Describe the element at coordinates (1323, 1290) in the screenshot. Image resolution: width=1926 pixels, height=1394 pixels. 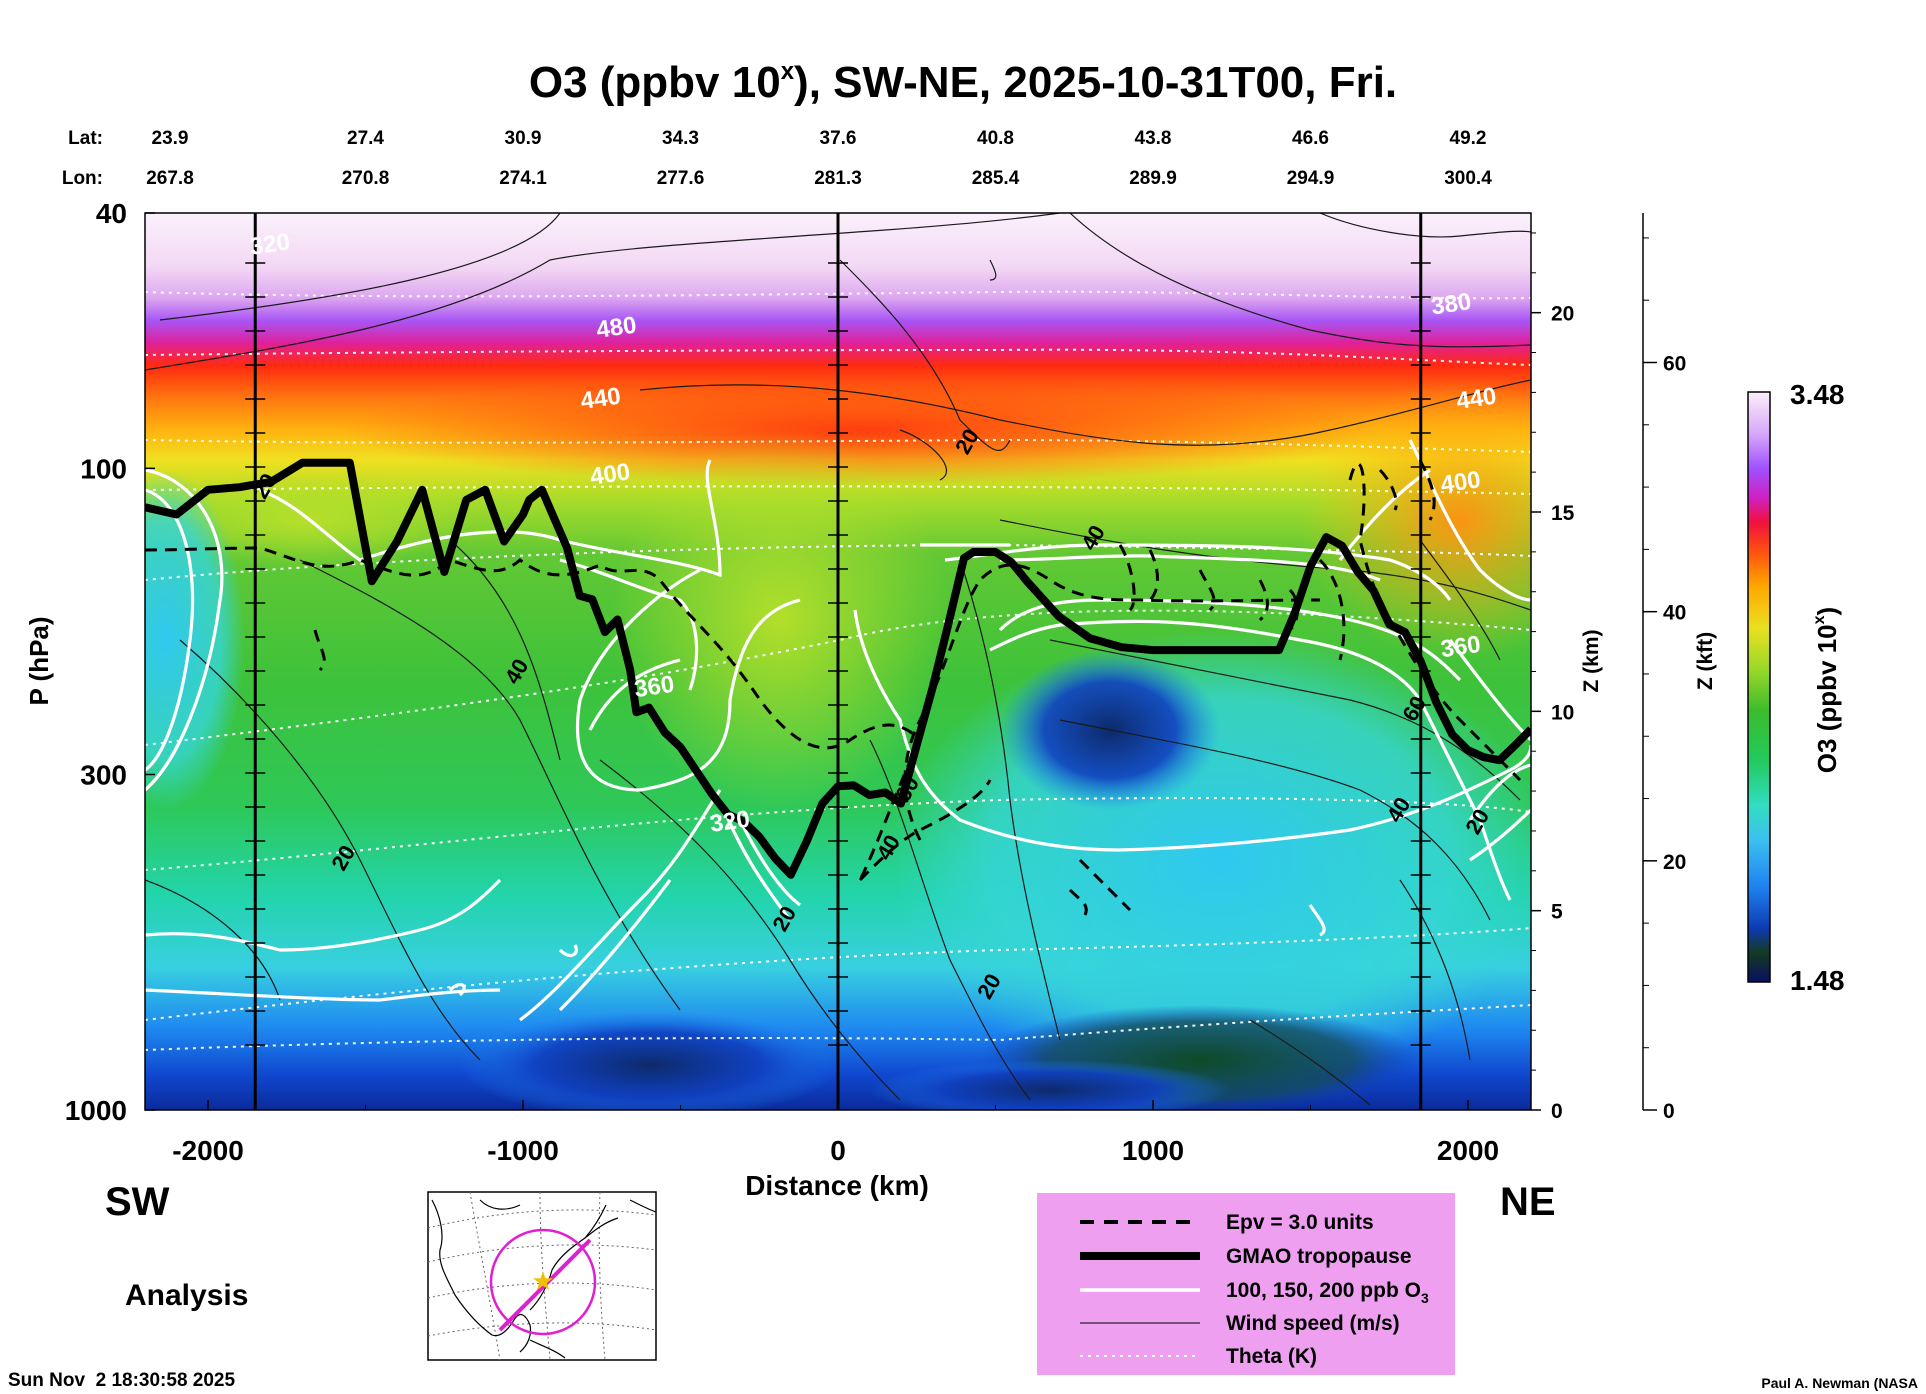
I see `legend-o3-main: 100, 150, 200 ppb O` at that location.